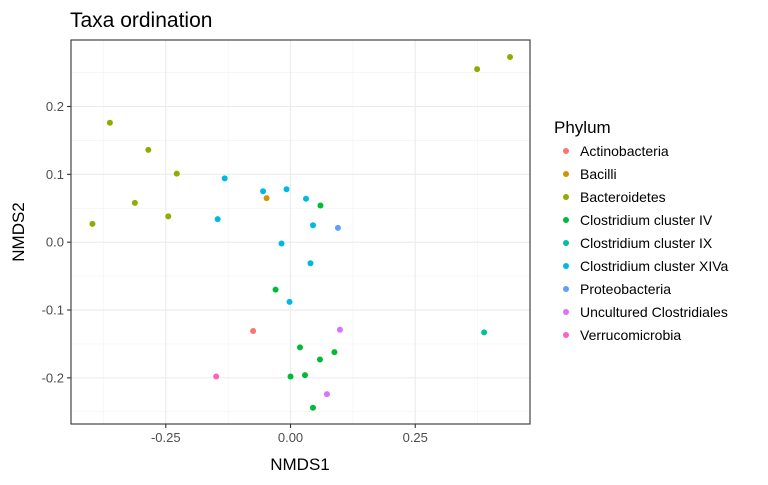 The image size is (768, 485). What do you see at coordinates (566, 243) in the screenshot?
I see `legend-key-clostridium-cluster-ix` at bounding box center [566, 243].